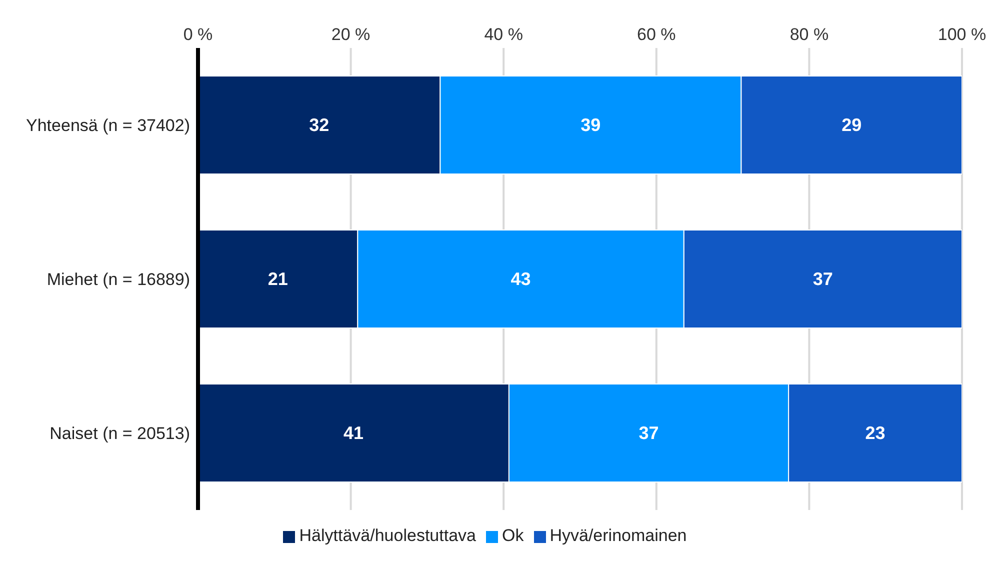 The width and height of the screenshot is (1000, 564). I want to click on data-label: 39, so click(590, 125).